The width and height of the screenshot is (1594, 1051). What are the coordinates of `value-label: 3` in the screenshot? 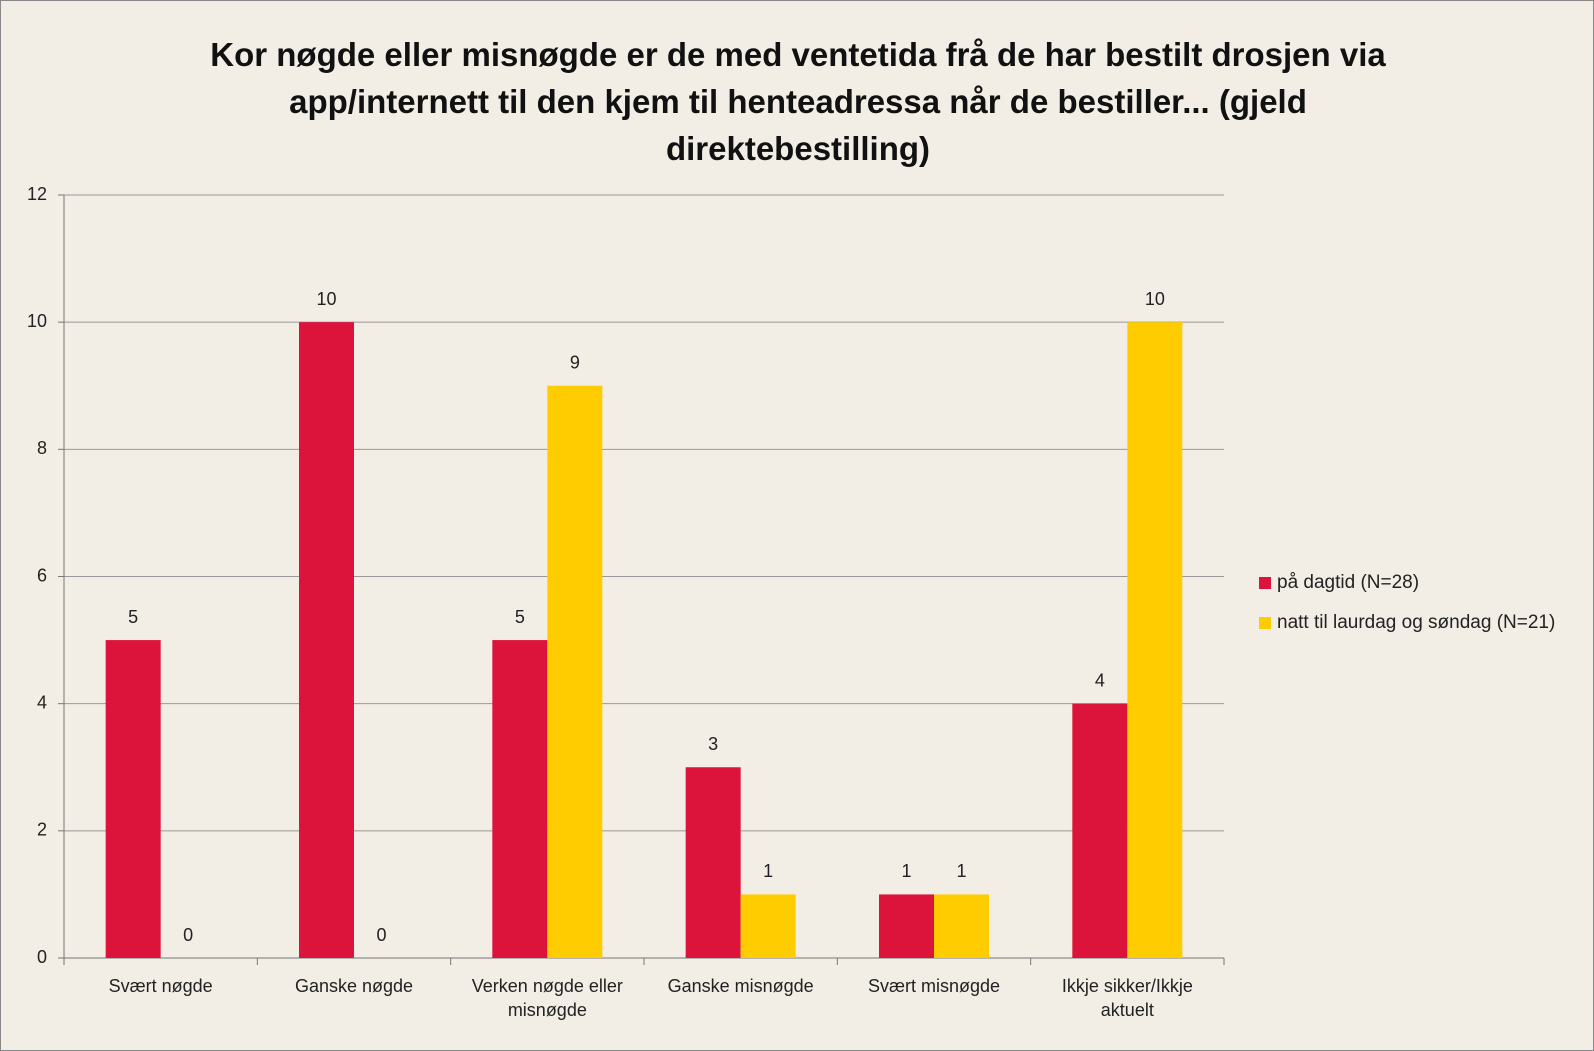 It's located at (713, 744).